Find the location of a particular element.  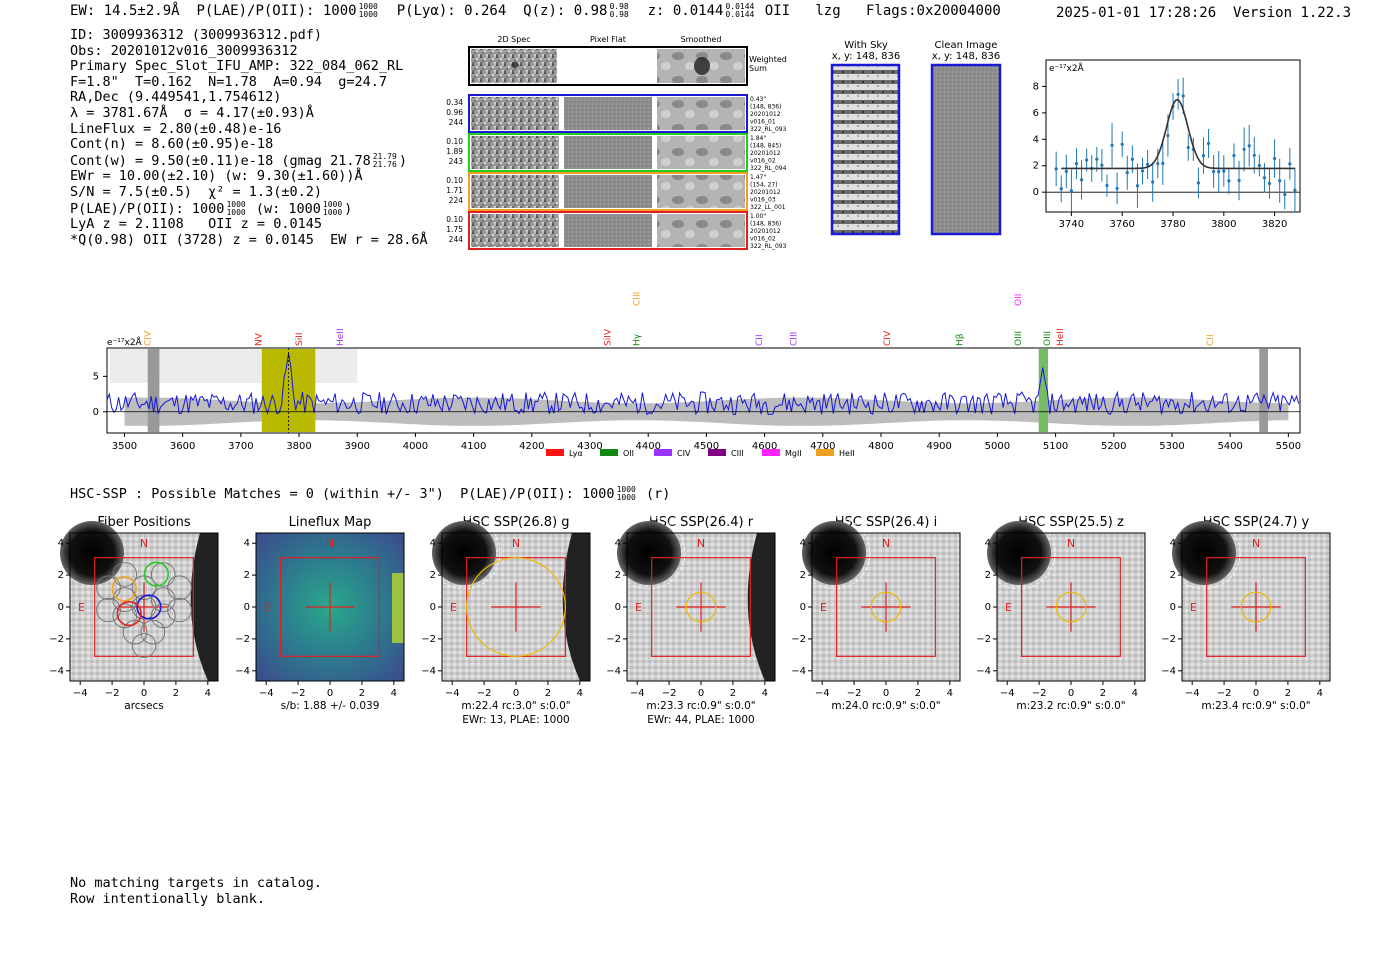

spectrum-xtick-label: 4800 is located at coordinates (880, 446).